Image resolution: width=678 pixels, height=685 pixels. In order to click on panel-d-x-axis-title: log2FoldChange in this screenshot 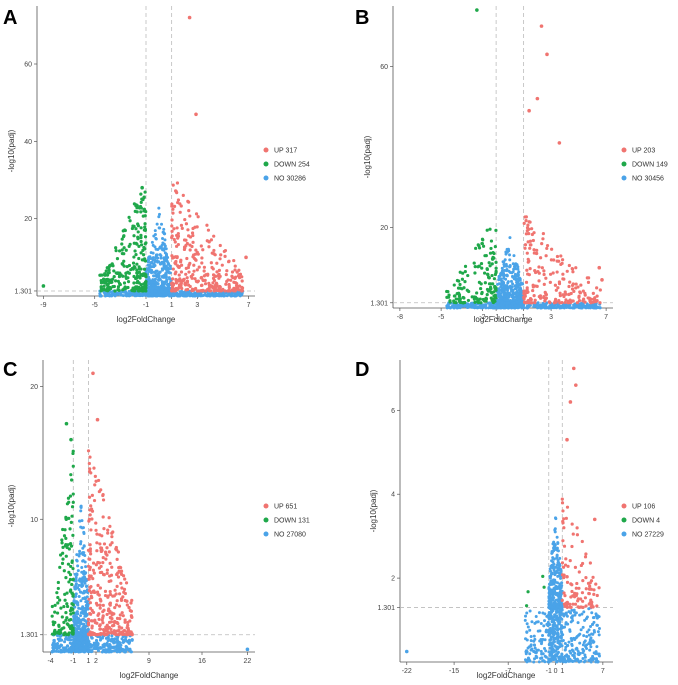, I will do `click(506, 675)`.